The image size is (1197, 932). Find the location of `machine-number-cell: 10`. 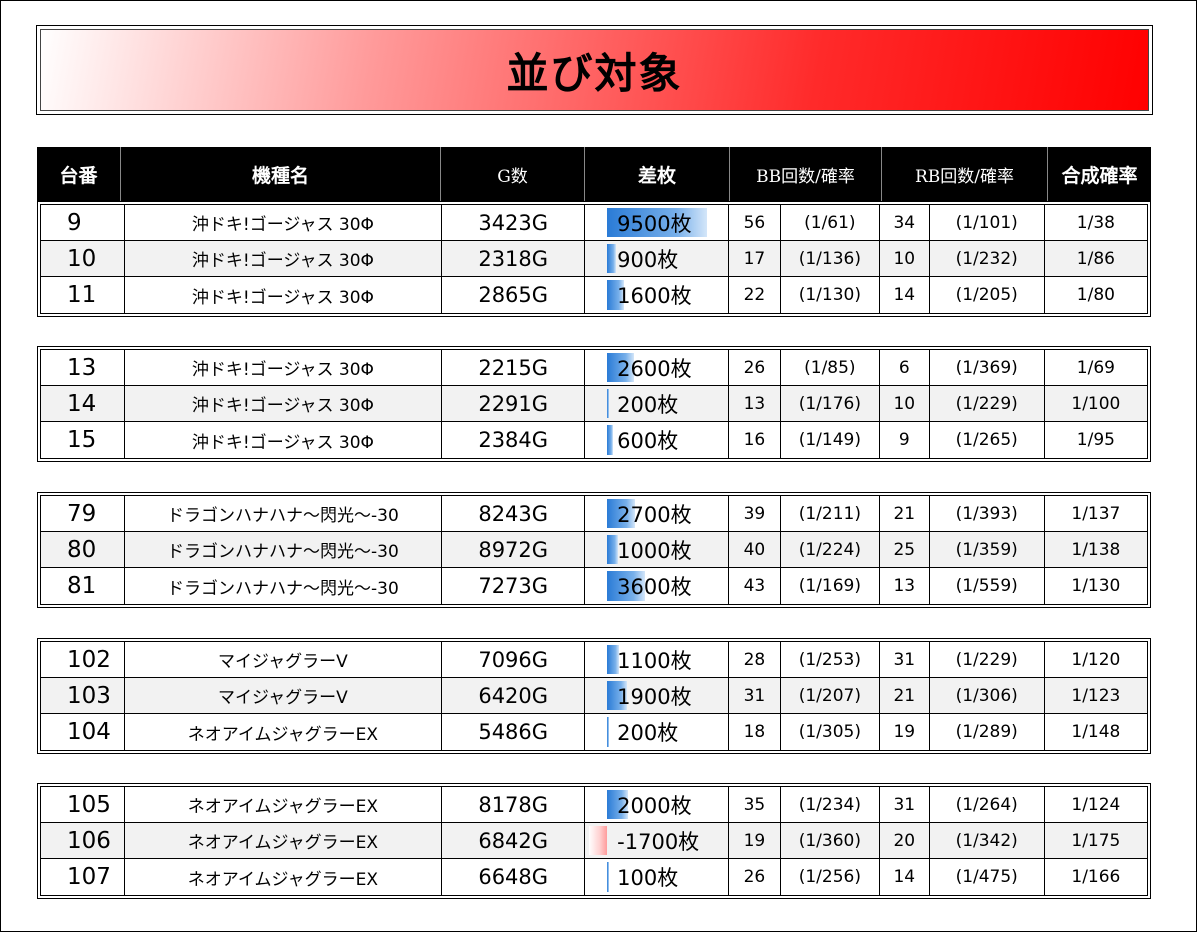

machine-number-cell: 10 is located at coordinates (83, 258).